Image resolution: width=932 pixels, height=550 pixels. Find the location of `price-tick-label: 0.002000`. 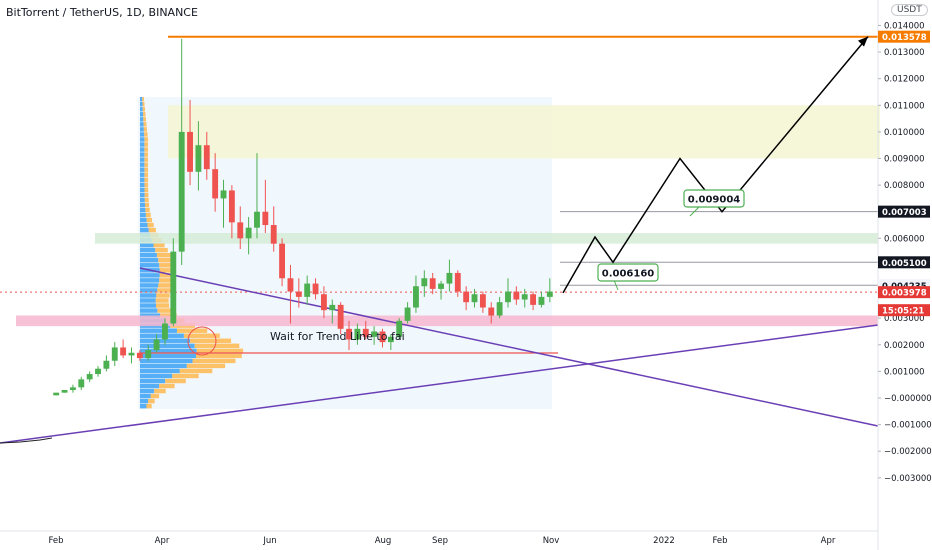

price-tick-label: 0.002000 is located at coordinates (904, 346).